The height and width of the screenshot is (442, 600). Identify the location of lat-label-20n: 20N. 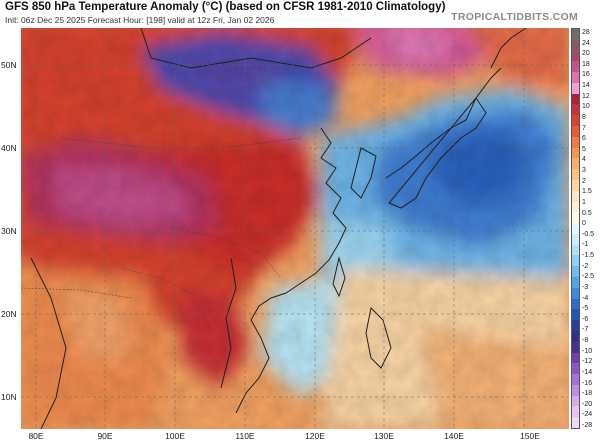
(9, 314).